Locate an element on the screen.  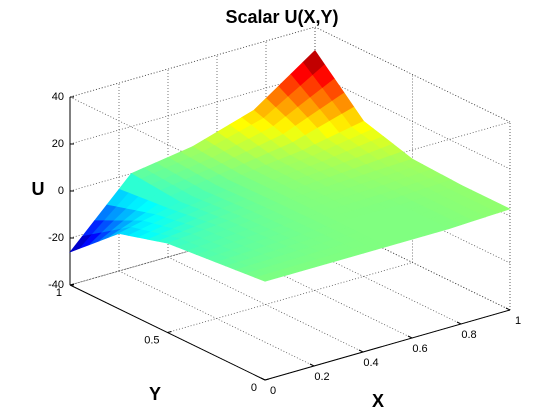
x-tick-label: 1 is located at coordinates (518, 321).